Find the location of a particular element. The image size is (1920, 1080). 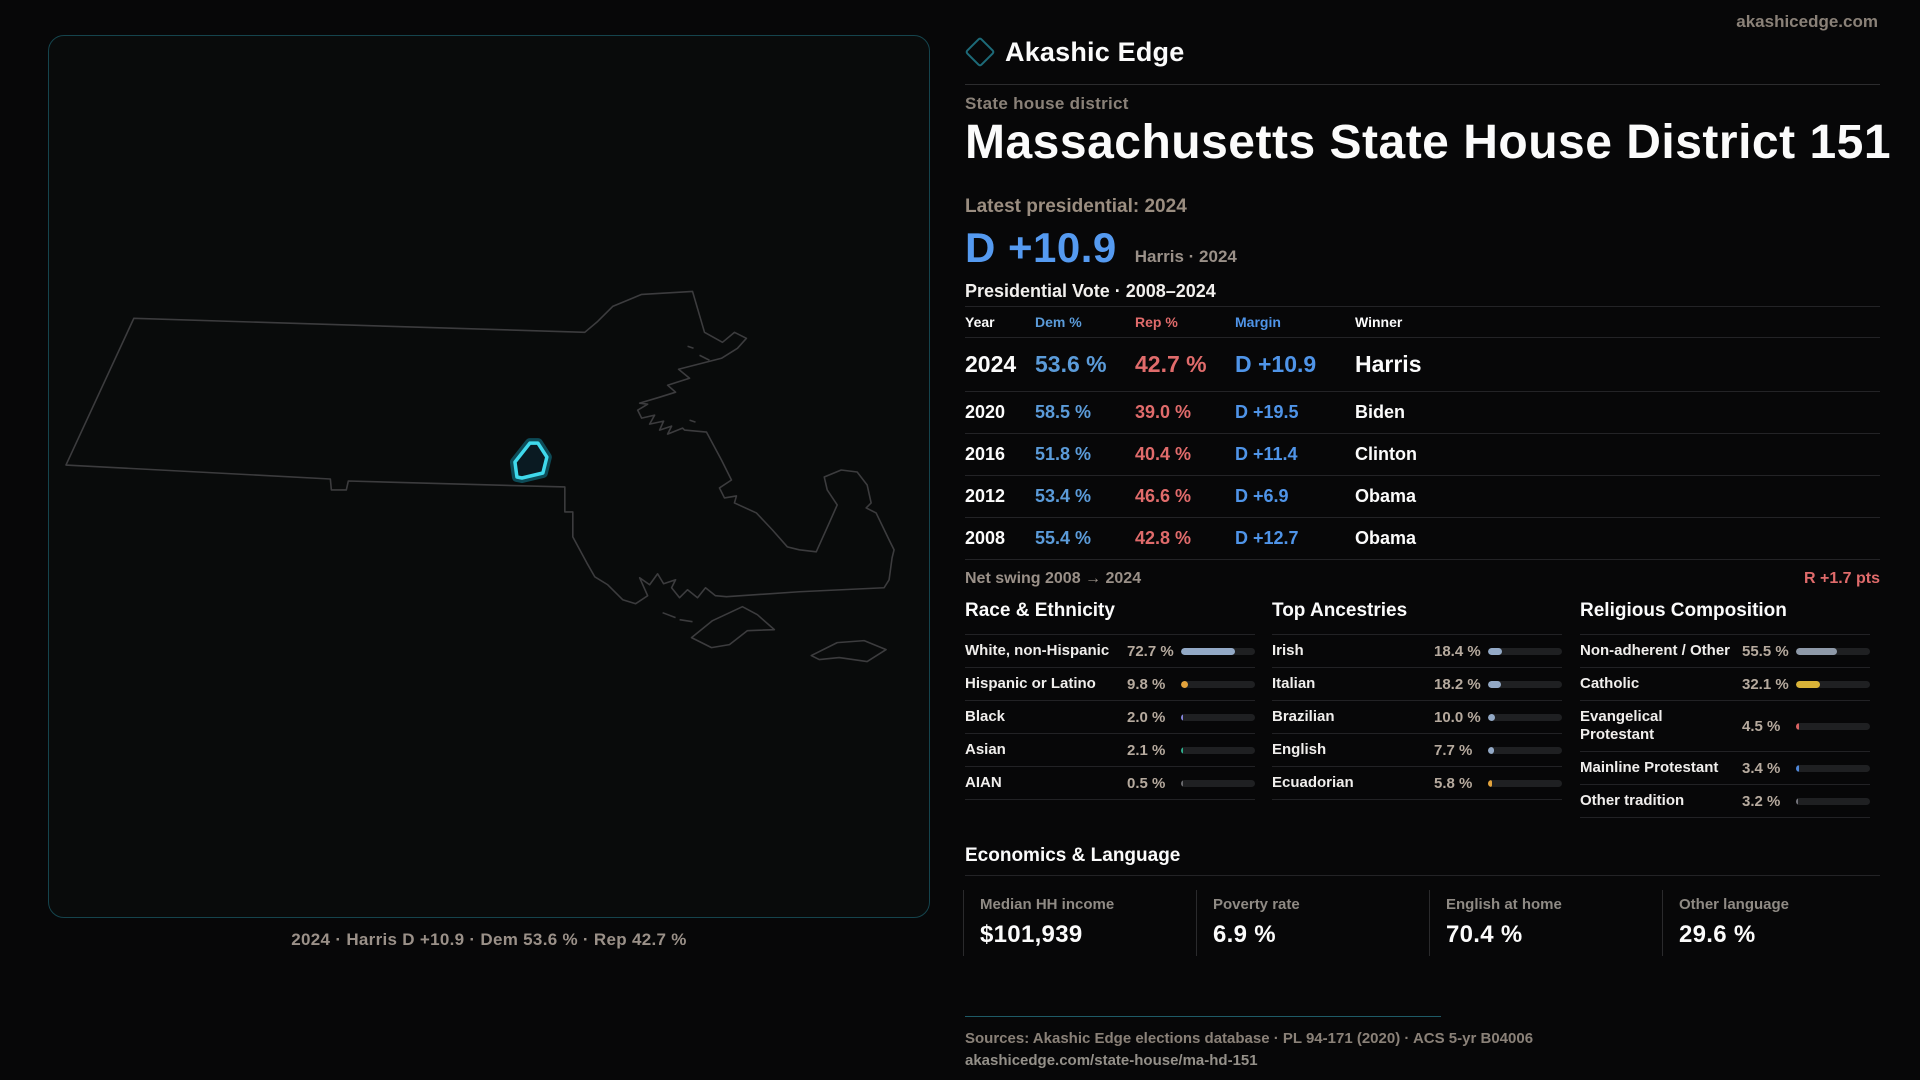

religion-title: Religious Composition is located at coordinates (1683, 610).